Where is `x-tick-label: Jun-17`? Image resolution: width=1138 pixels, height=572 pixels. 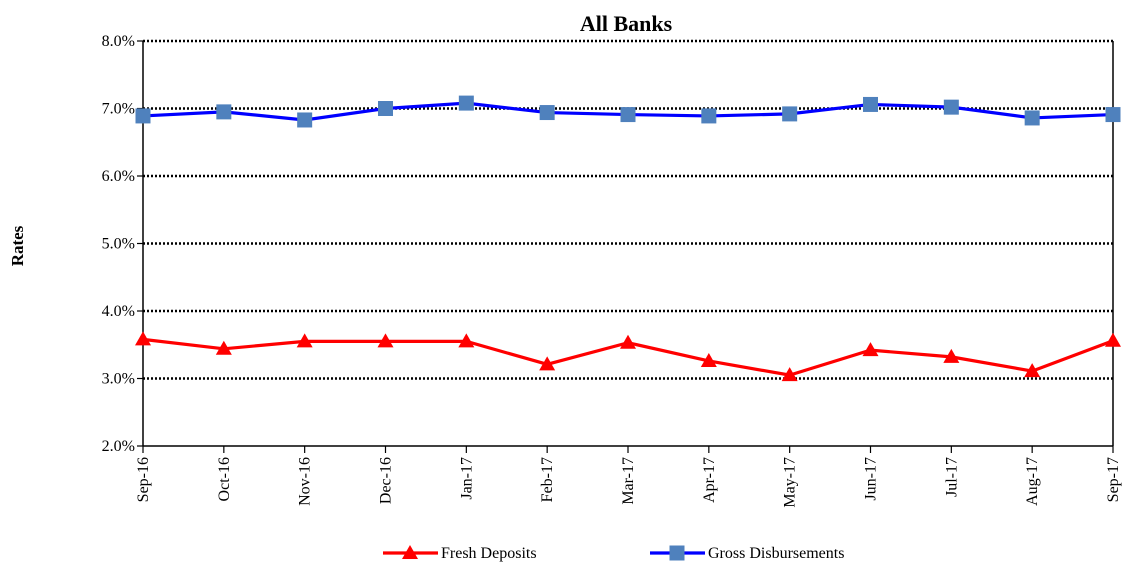 x-tick-label: Jun-17 is located at coordinates (871, 479).